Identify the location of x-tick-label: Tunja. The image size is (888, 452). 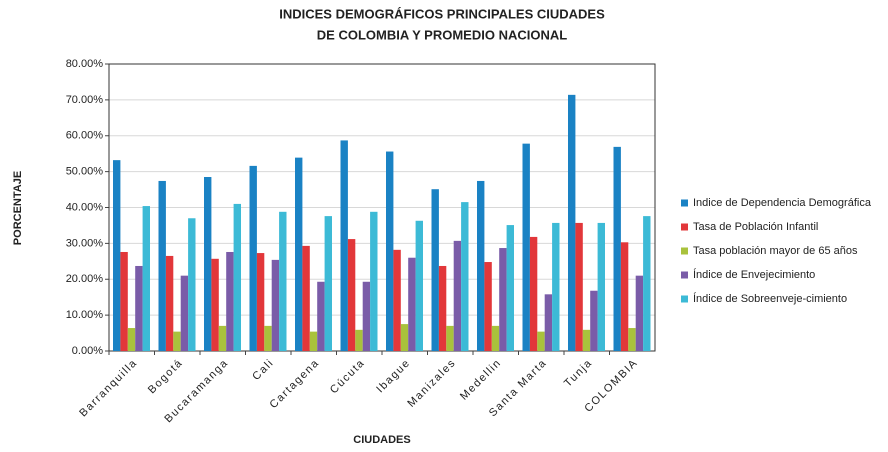
(578, 373).